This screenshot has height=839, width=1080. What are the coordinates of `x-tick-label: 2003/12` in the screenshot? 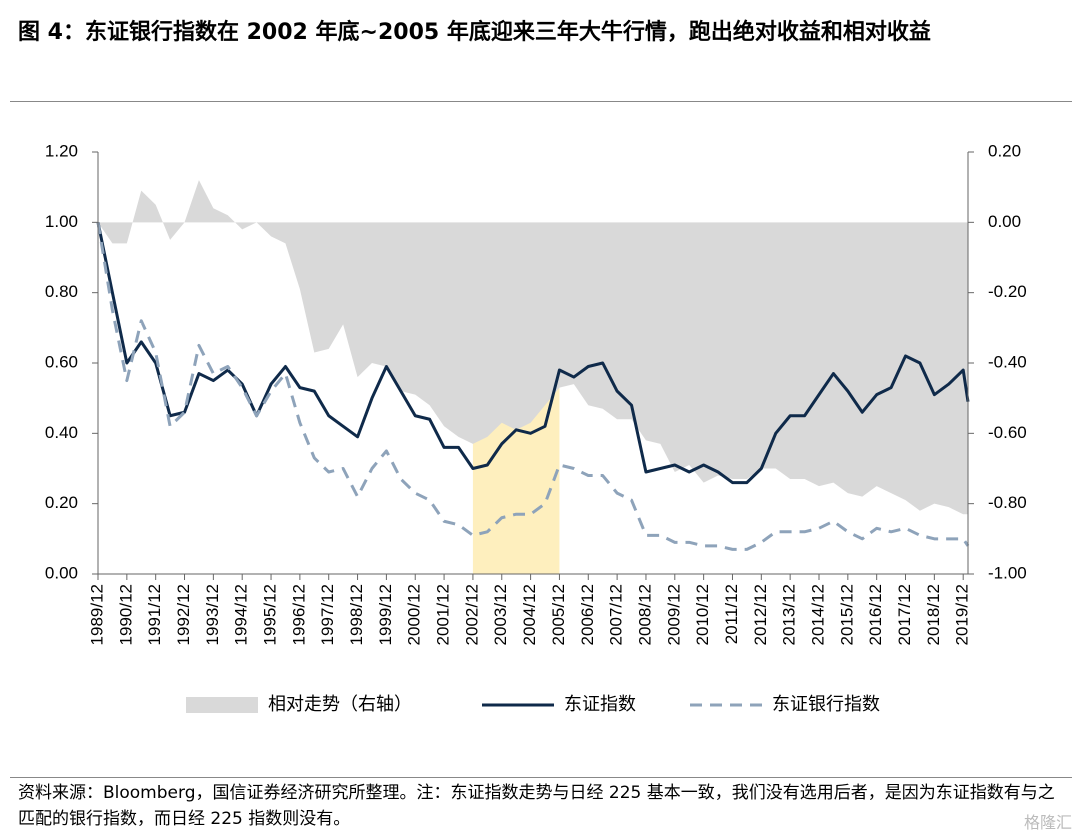 It's located at (500, 614).